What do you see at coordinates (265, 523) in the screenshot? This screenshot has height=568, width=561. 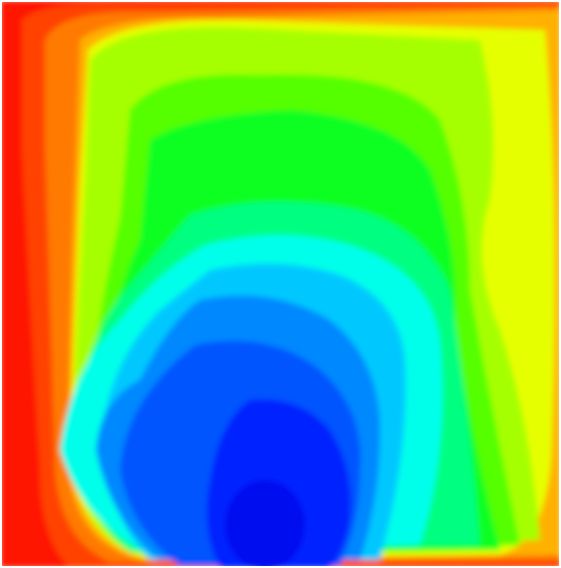 I see `band-core` at bounding box center [265, 523].